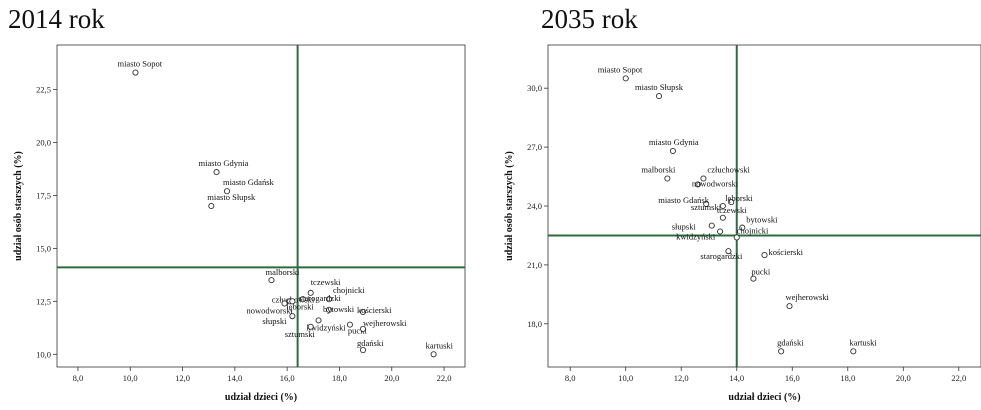 Image resolution: width=981 pixels, height=410 pixels. What do you see at coordinates (56, 19) in the screenshot?
I see `chart-title-2014: 2014 rok` at bounding box center [56, 19].